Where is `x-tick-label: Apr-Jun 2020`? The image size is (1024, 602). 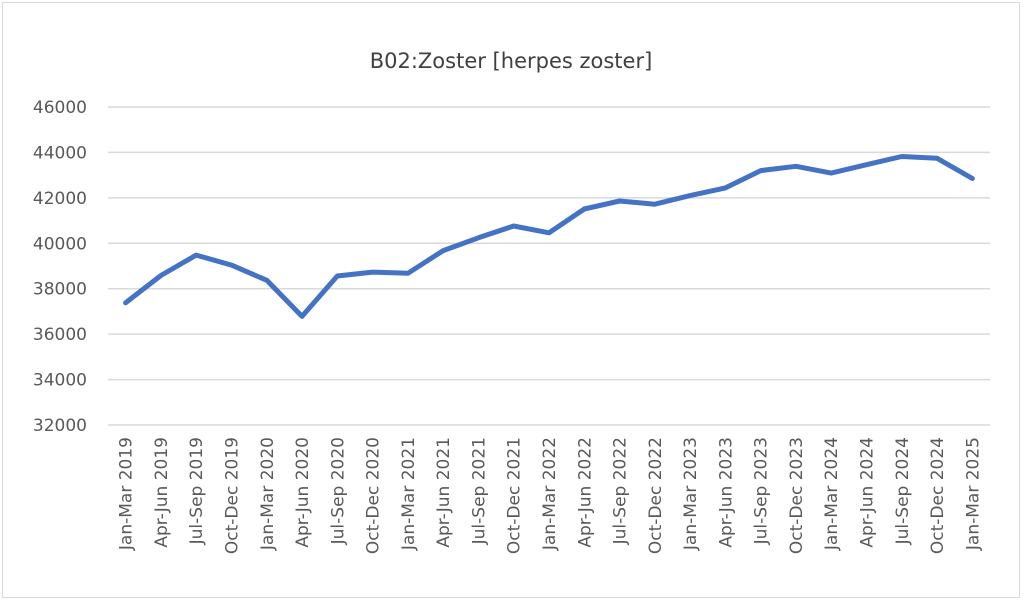
x-tick-label: Apr-Jun 2020 is located at coordinates (303, 492).